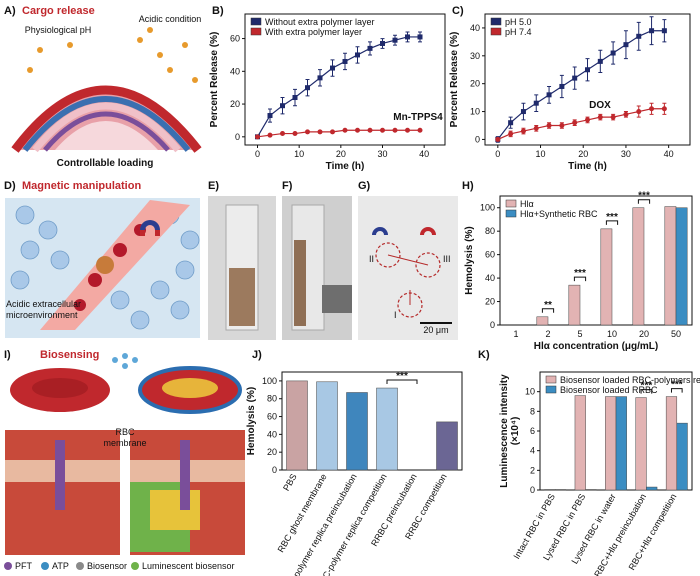  I want to click on annotation: microenvironment, so click(42, 315).